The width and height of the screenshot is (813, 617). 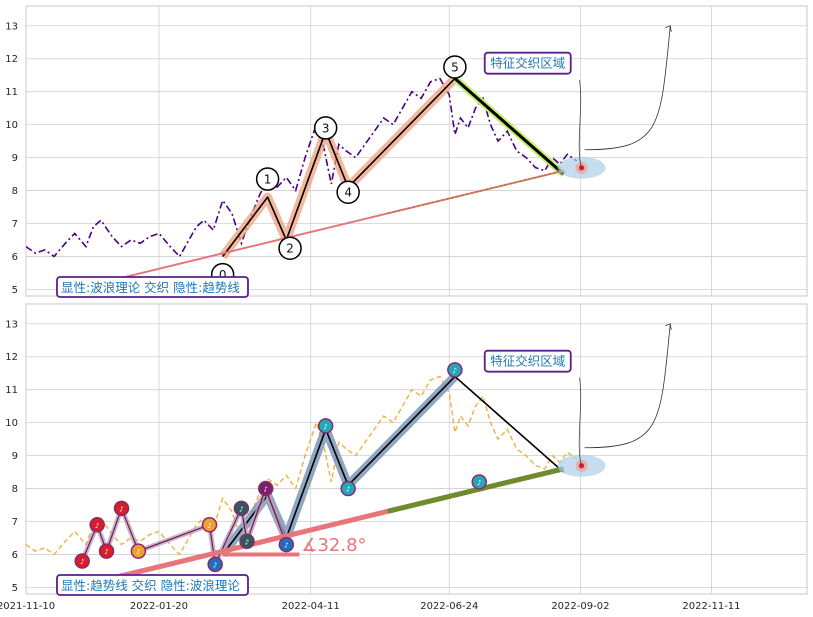 I want to click on x-tick-label: 2021-11-10, so click(x=27, y=606).